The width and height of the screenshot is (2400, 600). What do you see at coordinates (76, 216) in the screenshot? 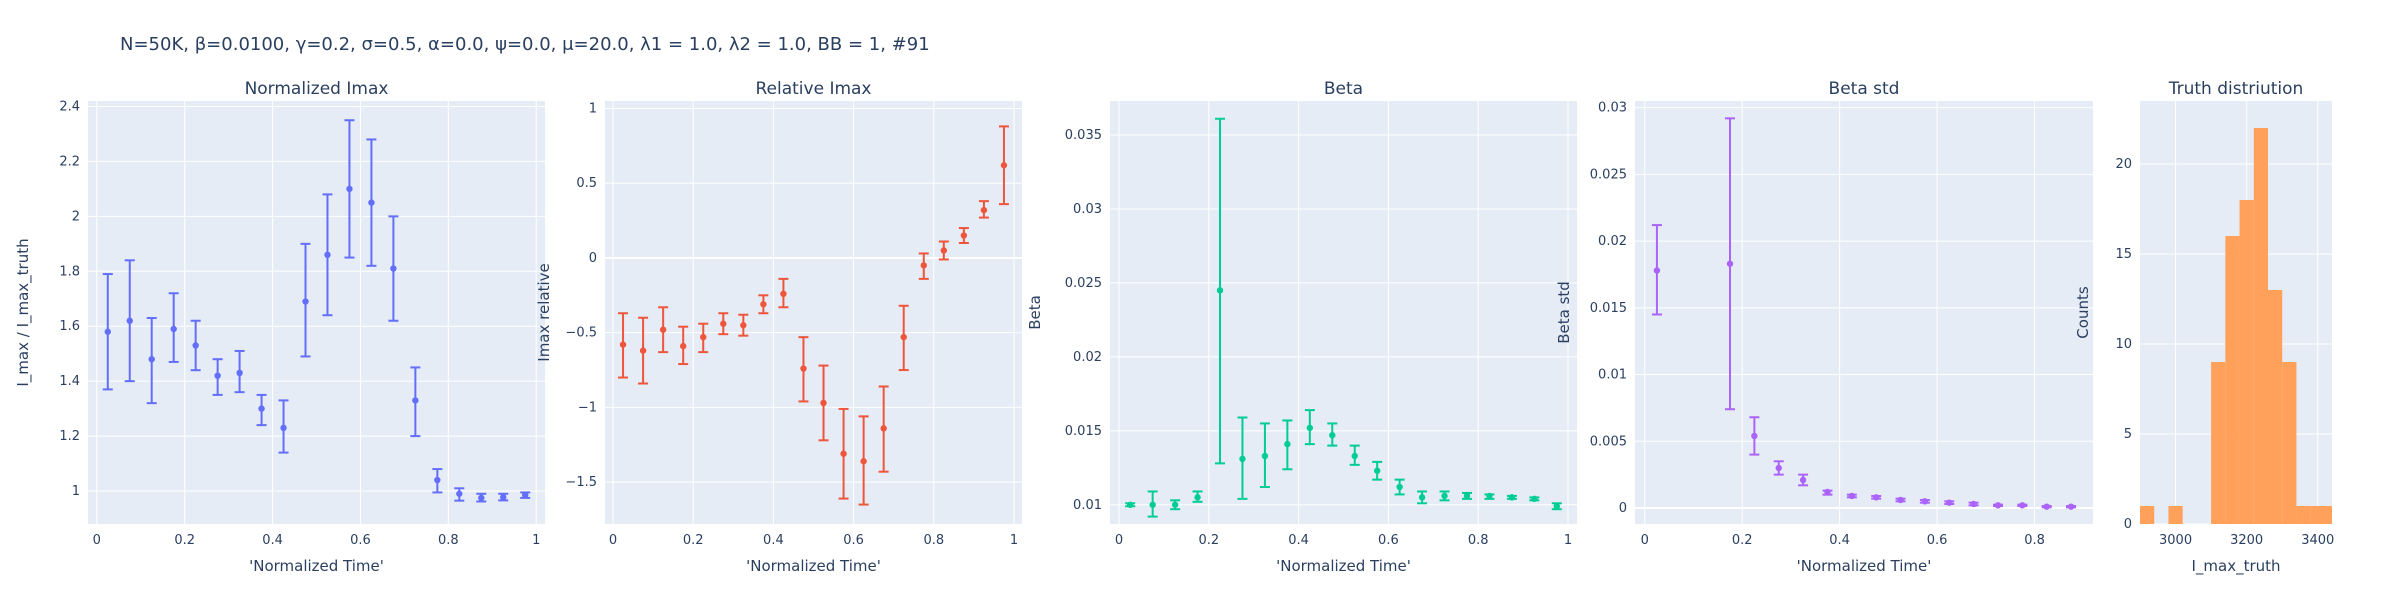
I see `y-tick-label: 2` at bounding box center [76, 216].